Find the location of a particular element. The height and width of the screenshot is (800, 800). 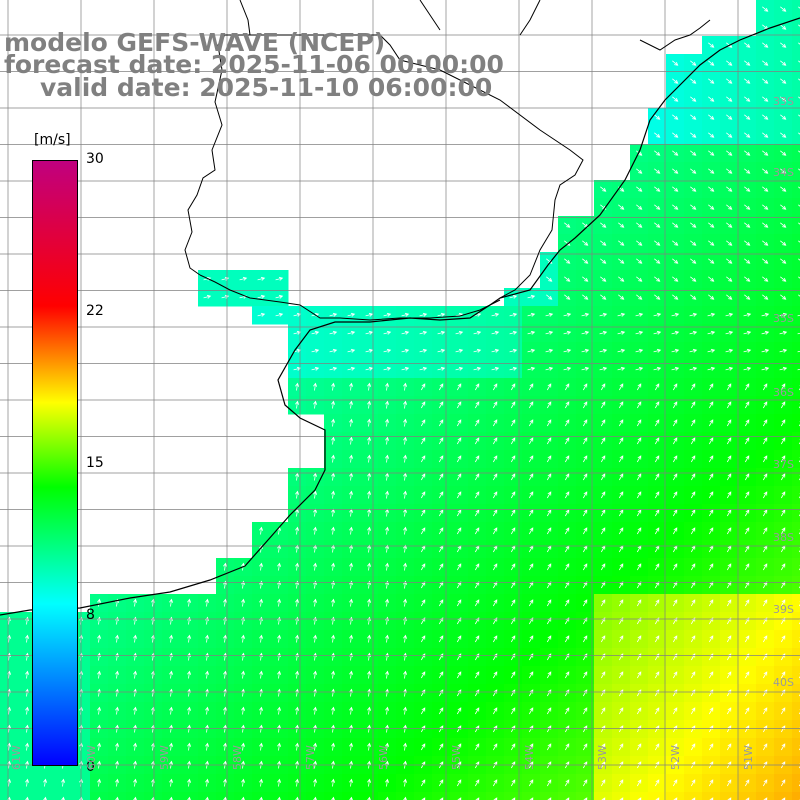

lon-label: 57W is located at coordinates (310, 757).